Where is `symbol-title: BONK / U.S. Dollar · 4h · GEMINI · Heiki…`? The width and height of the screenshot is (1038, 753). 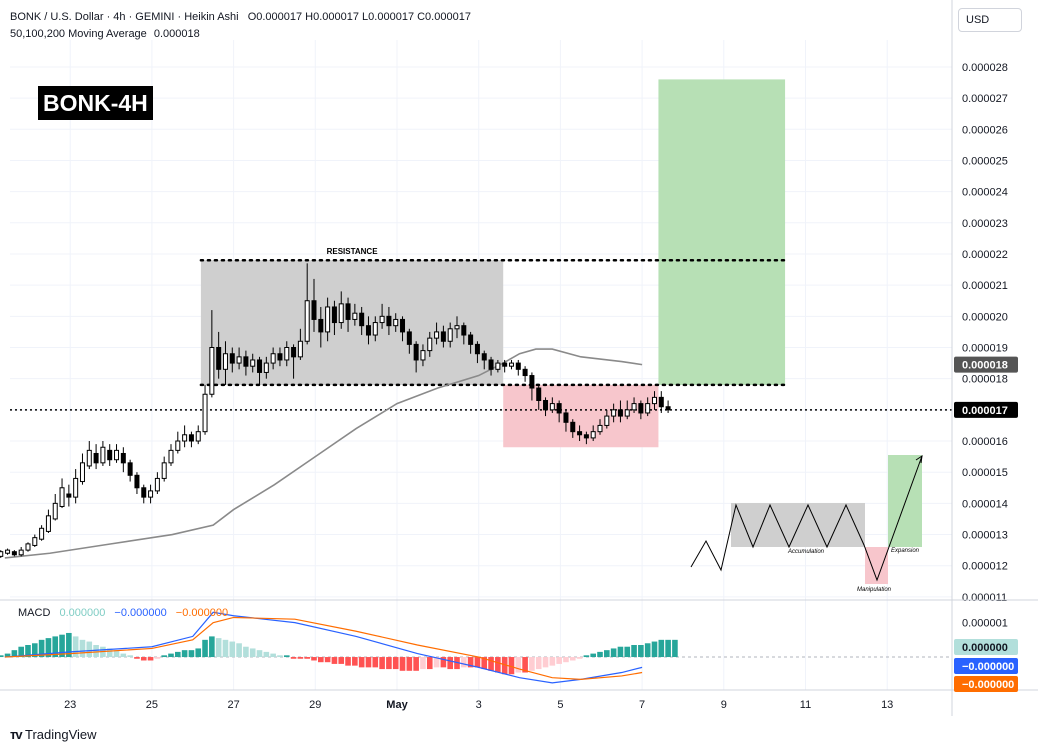 symbol-title: BONK / U.S. Dollar · 4h · GEMINI · Heiki… is located at coordinates (124, 17).